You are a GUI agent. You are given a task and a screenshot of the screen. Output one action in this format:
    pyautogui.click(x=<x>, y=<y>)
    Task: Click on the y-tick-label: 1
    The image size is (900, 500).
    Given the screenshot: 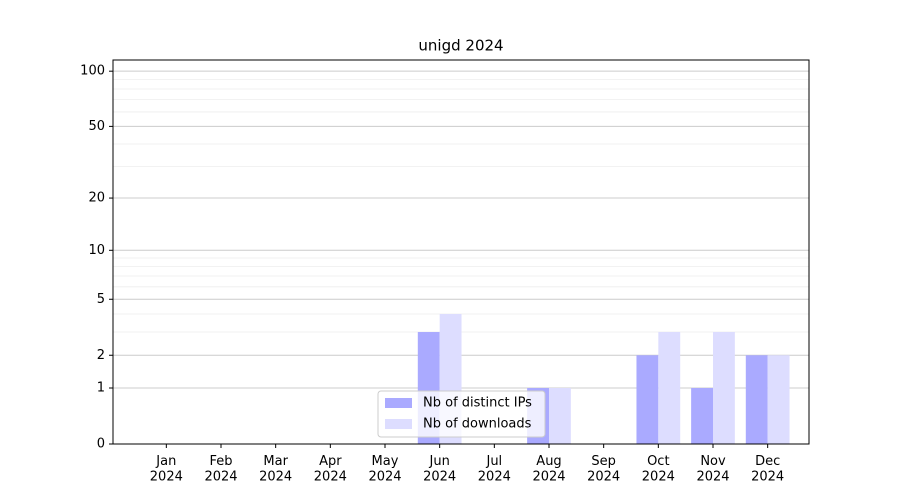 What is the action you would take?
    pyautogui.click(x=101, y=388)
    